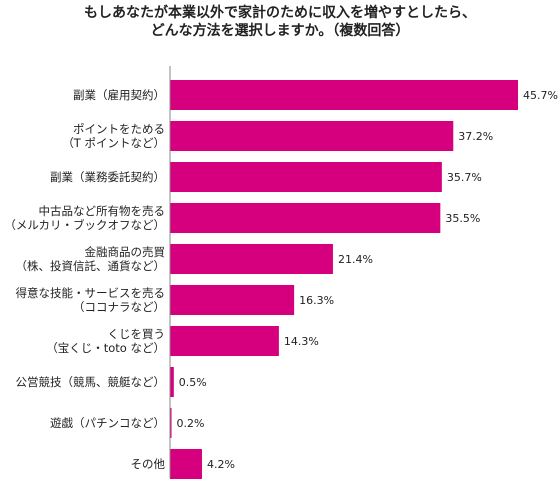 Image resolution: width=560 pixels, height=490 pixels. I want to click on category-label-4-0: 金融商品の売買, so click(125, 252).